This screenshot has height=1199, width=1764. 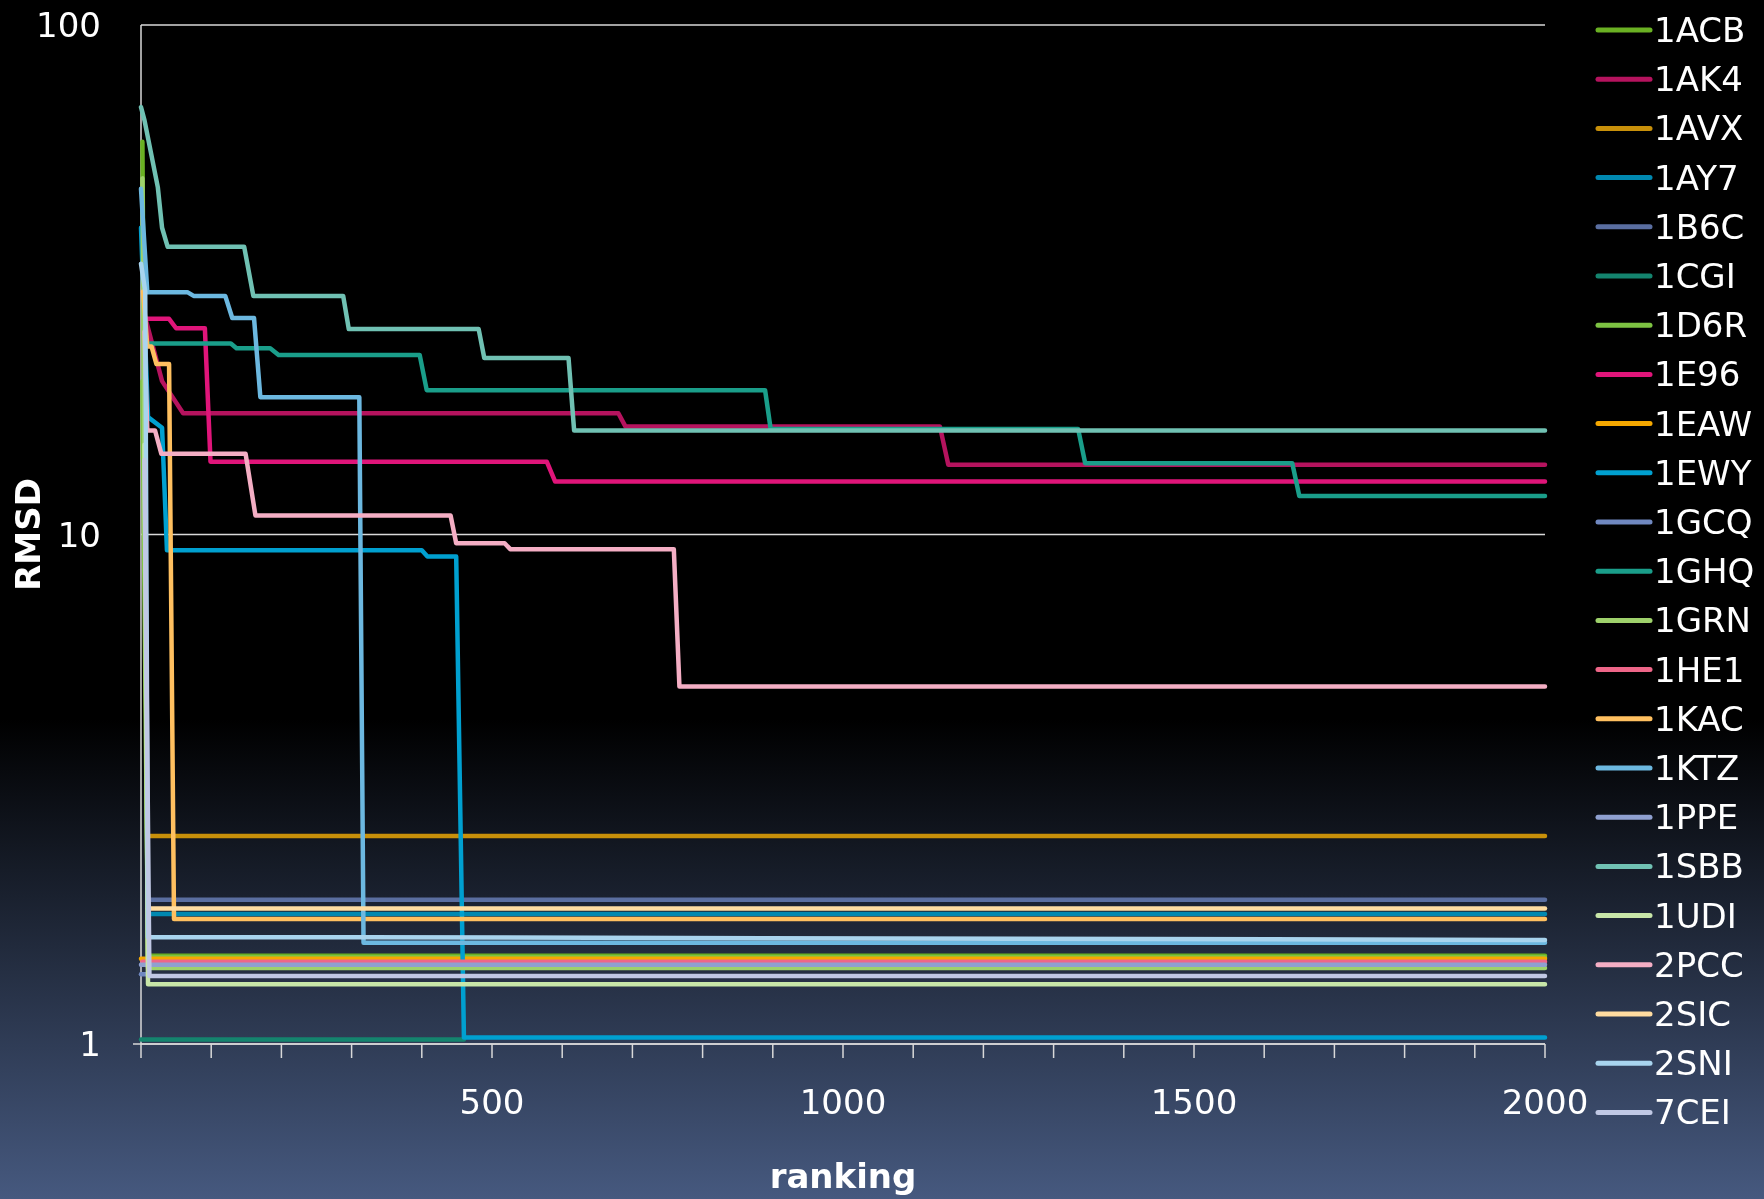 What do you see at coordinates (1704, 571) in the screenshot?
I see `legend-label: 1GHQ` at bounding box center [1704, 571].